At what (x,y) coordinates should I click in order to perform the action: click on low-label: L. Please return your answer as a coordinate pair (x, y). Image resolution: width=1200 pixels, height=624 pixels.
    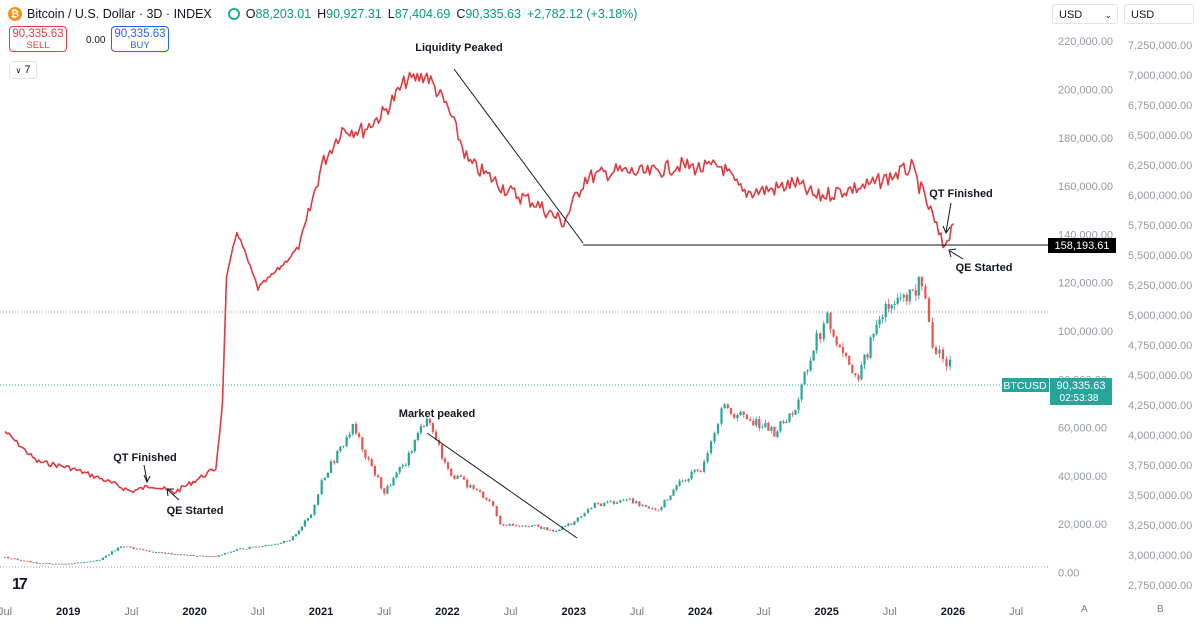
    Looking at the image, I should click on (391, 14).